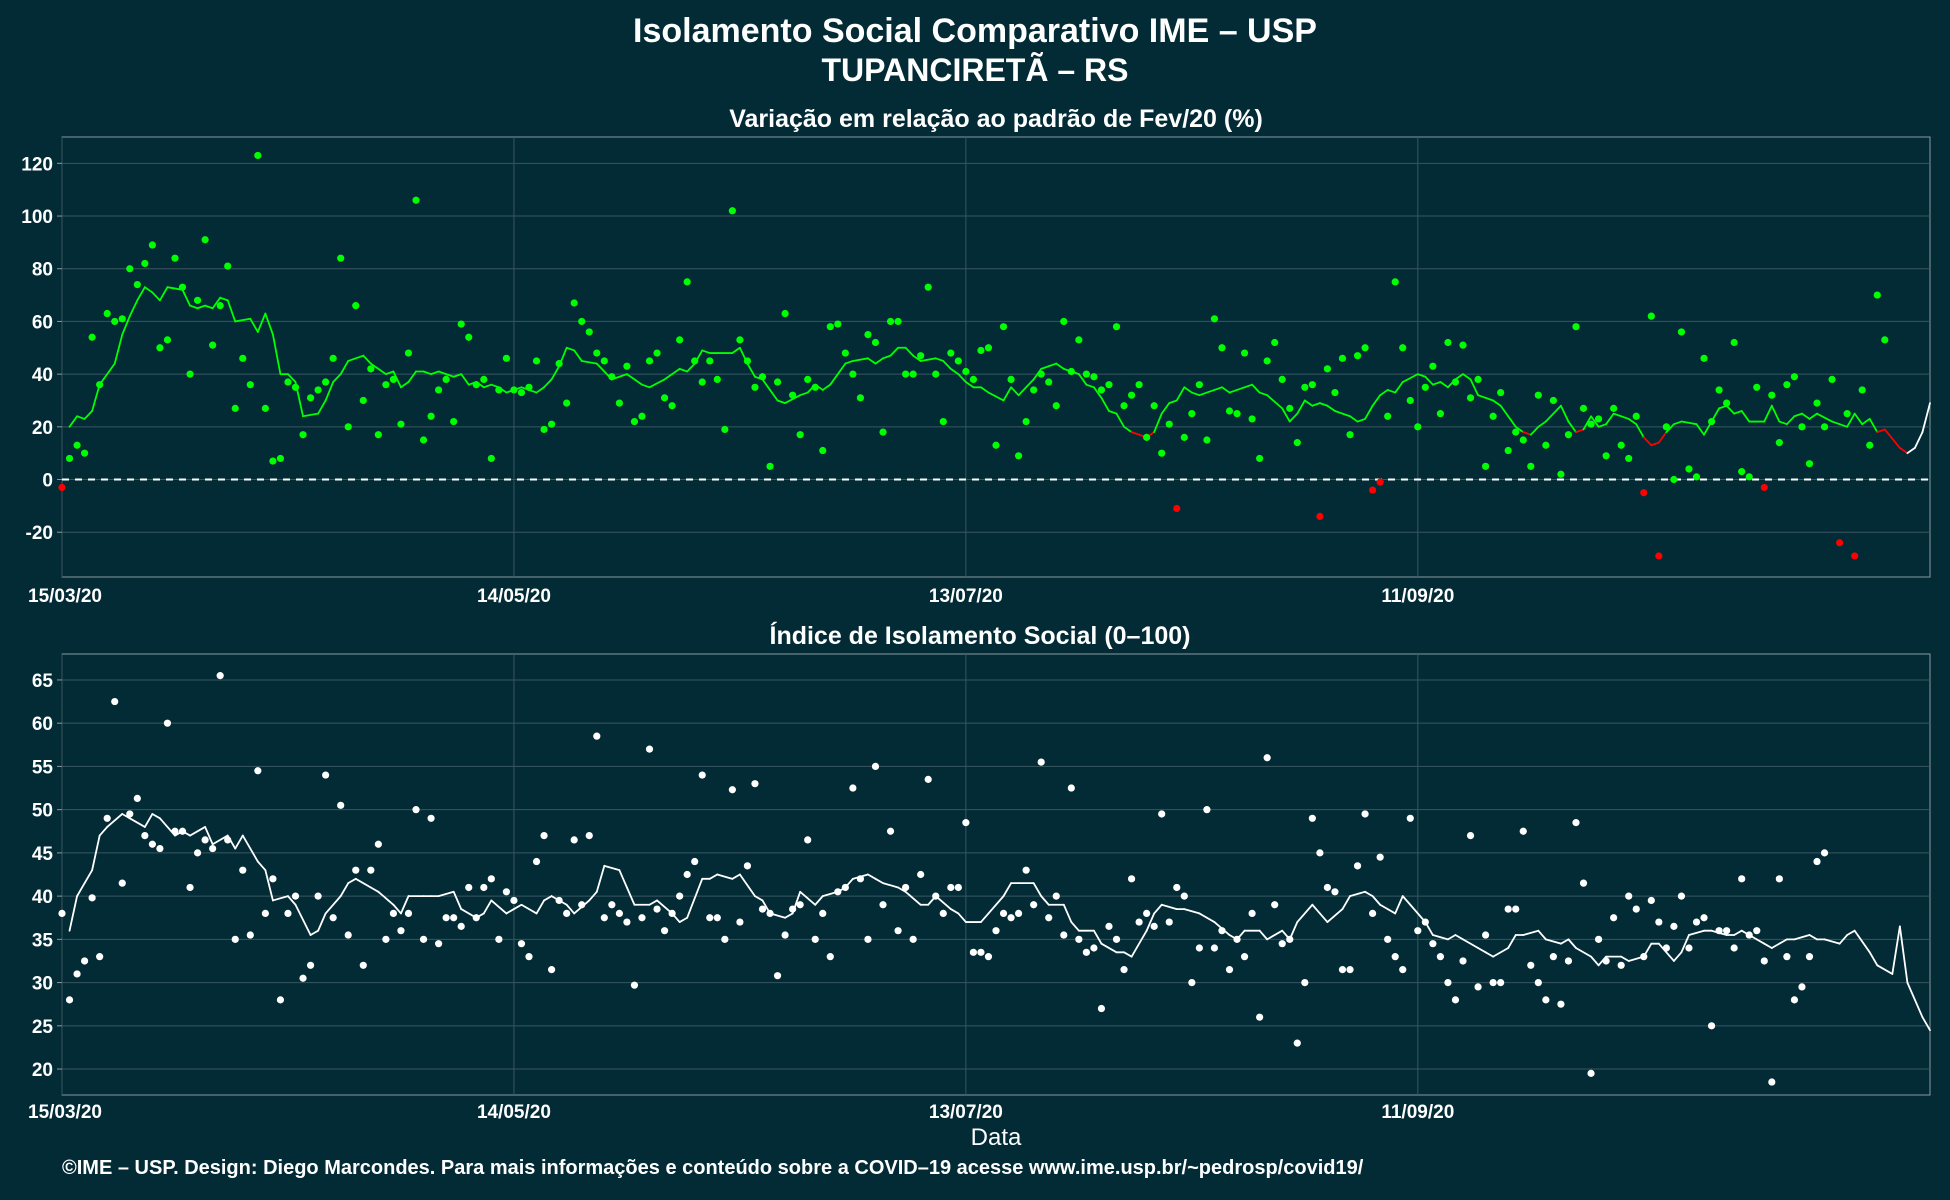 This screenshot has height=1200, width=1950. I want to click on y-tick-label: 45, so click(43, 854).